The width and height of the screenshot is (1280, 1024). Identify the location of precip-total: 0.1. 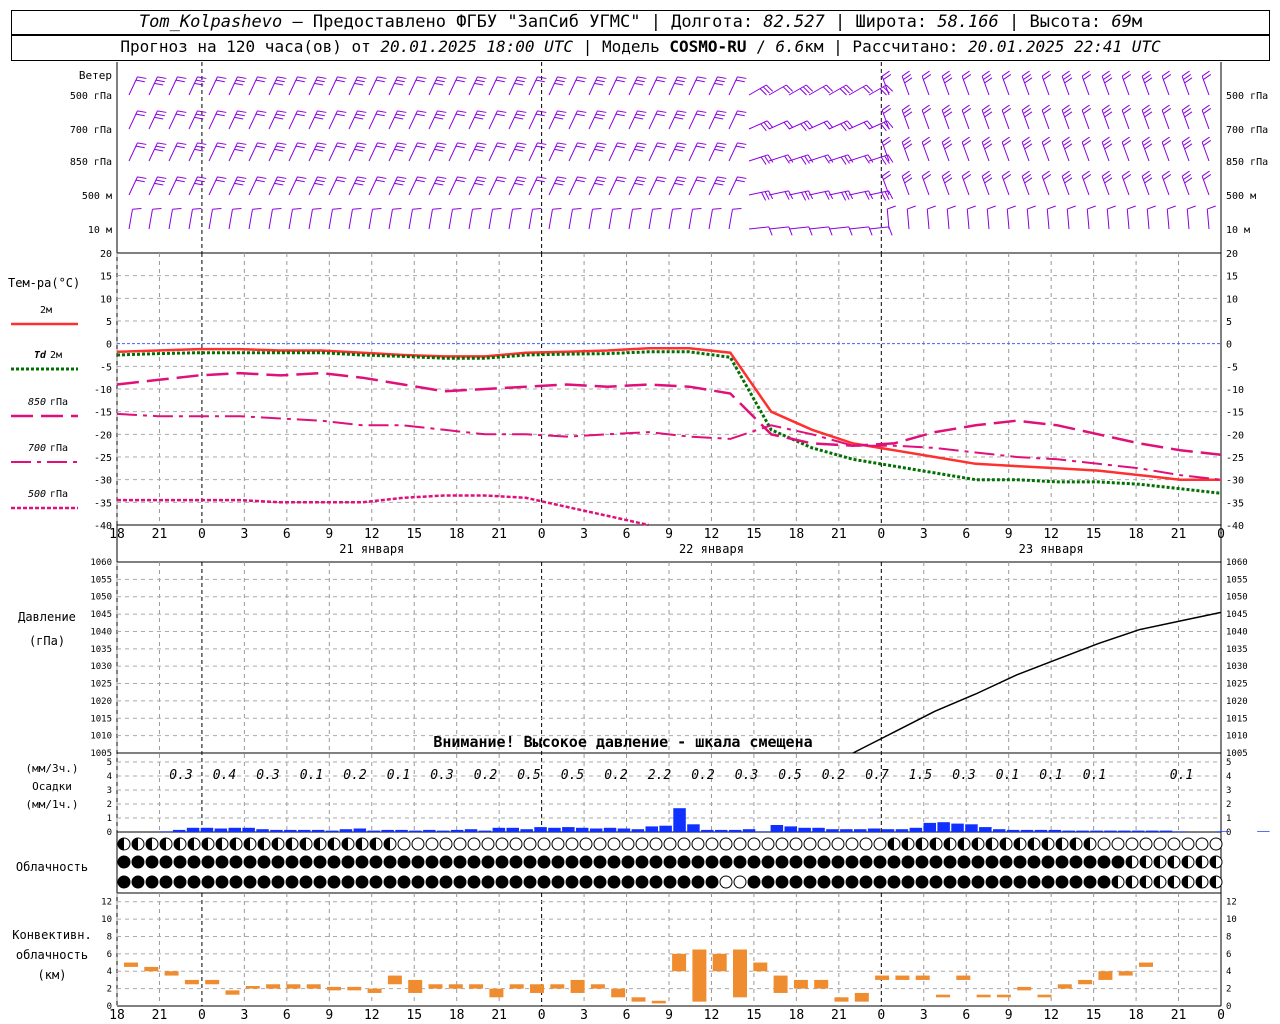
(398, 775).